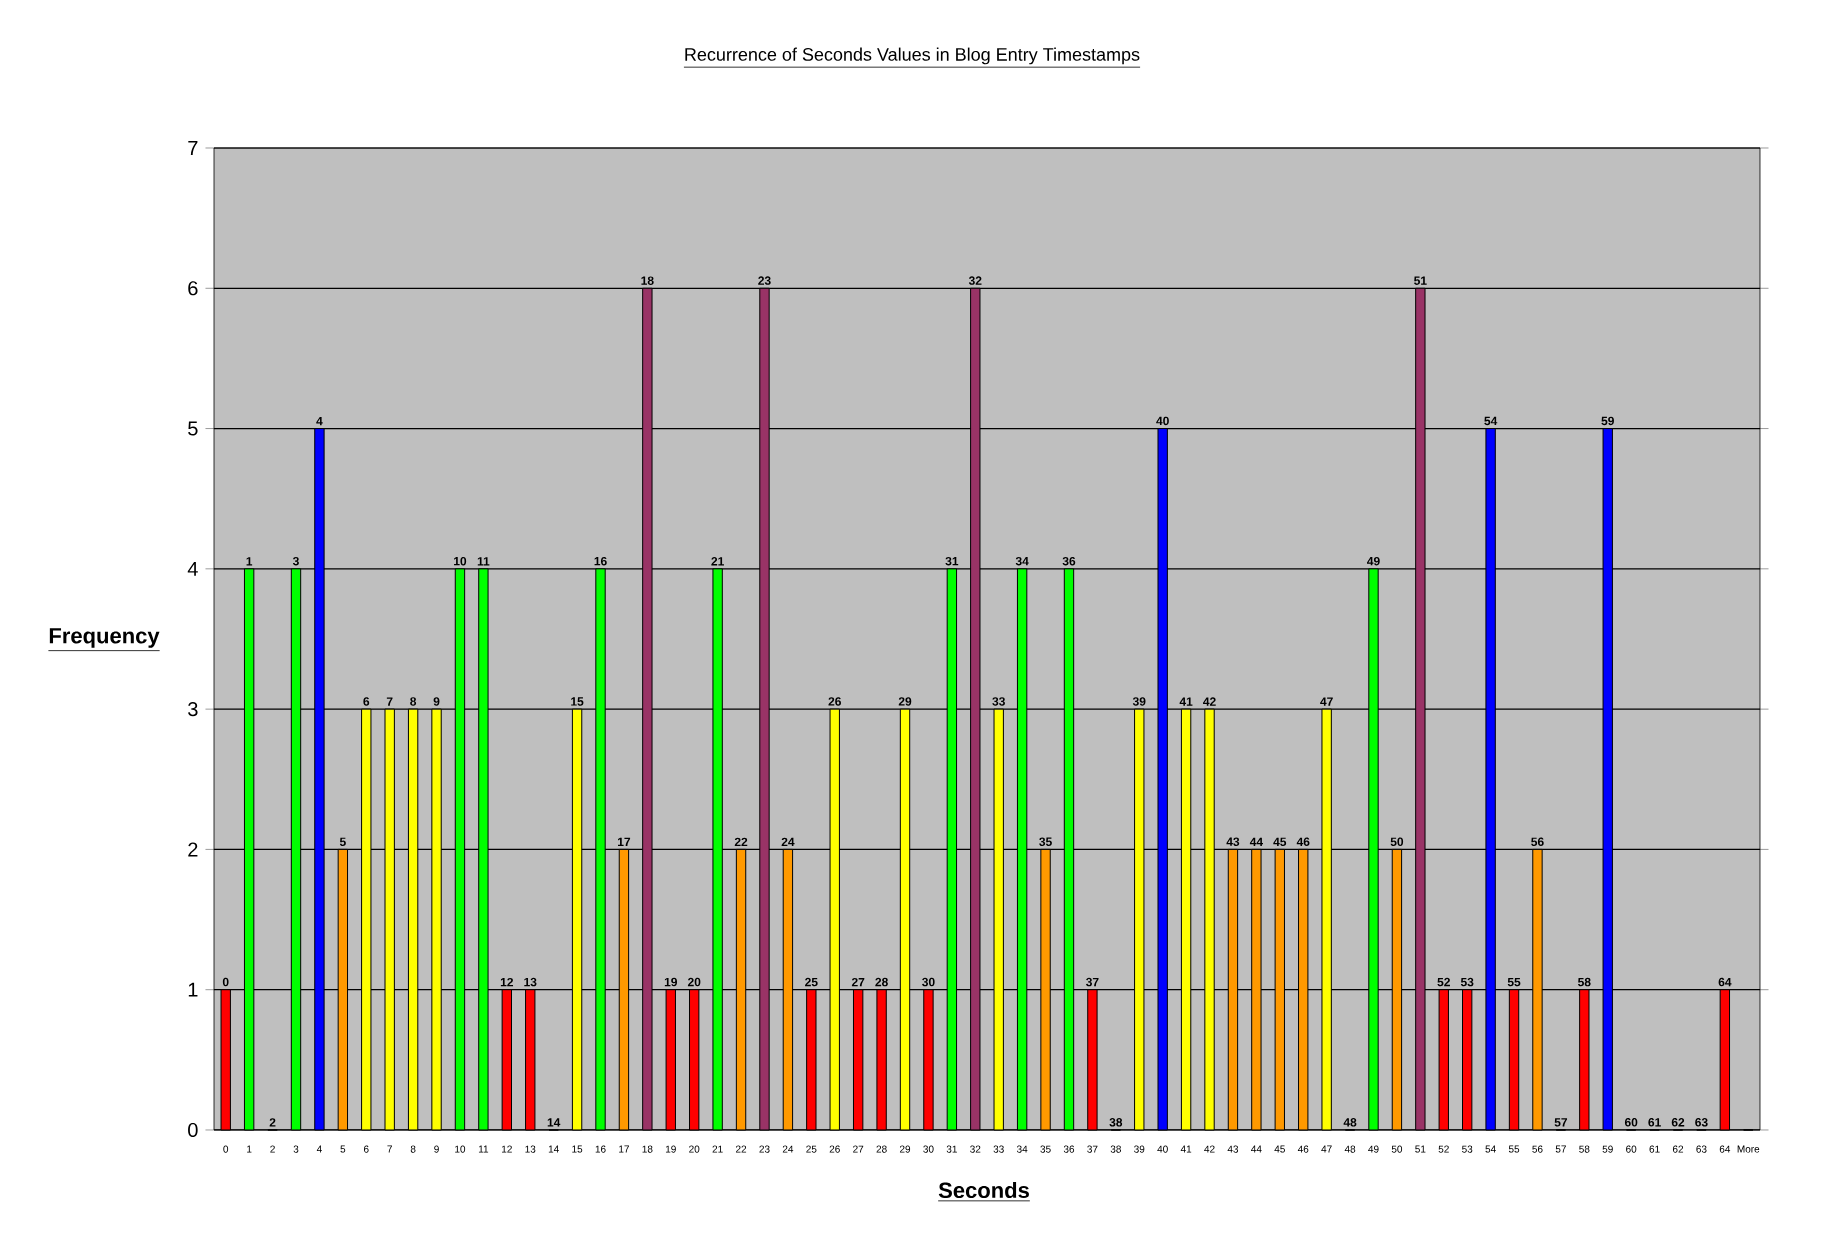 The image size is (1822, 1246). Describe the element at coordinates (912, 56) in the screenshot. I see `chart-title: Recurrence of Seconds Values in Blog Entry Timestamps` at that location.